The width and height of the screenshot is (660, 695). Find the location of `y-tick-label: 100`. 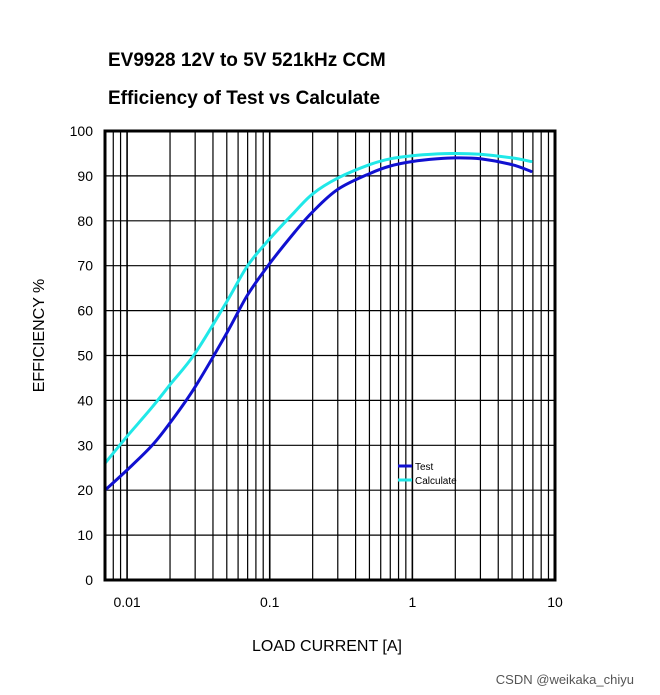

y-tick-label: 100 is located at coordinates (82, 131).